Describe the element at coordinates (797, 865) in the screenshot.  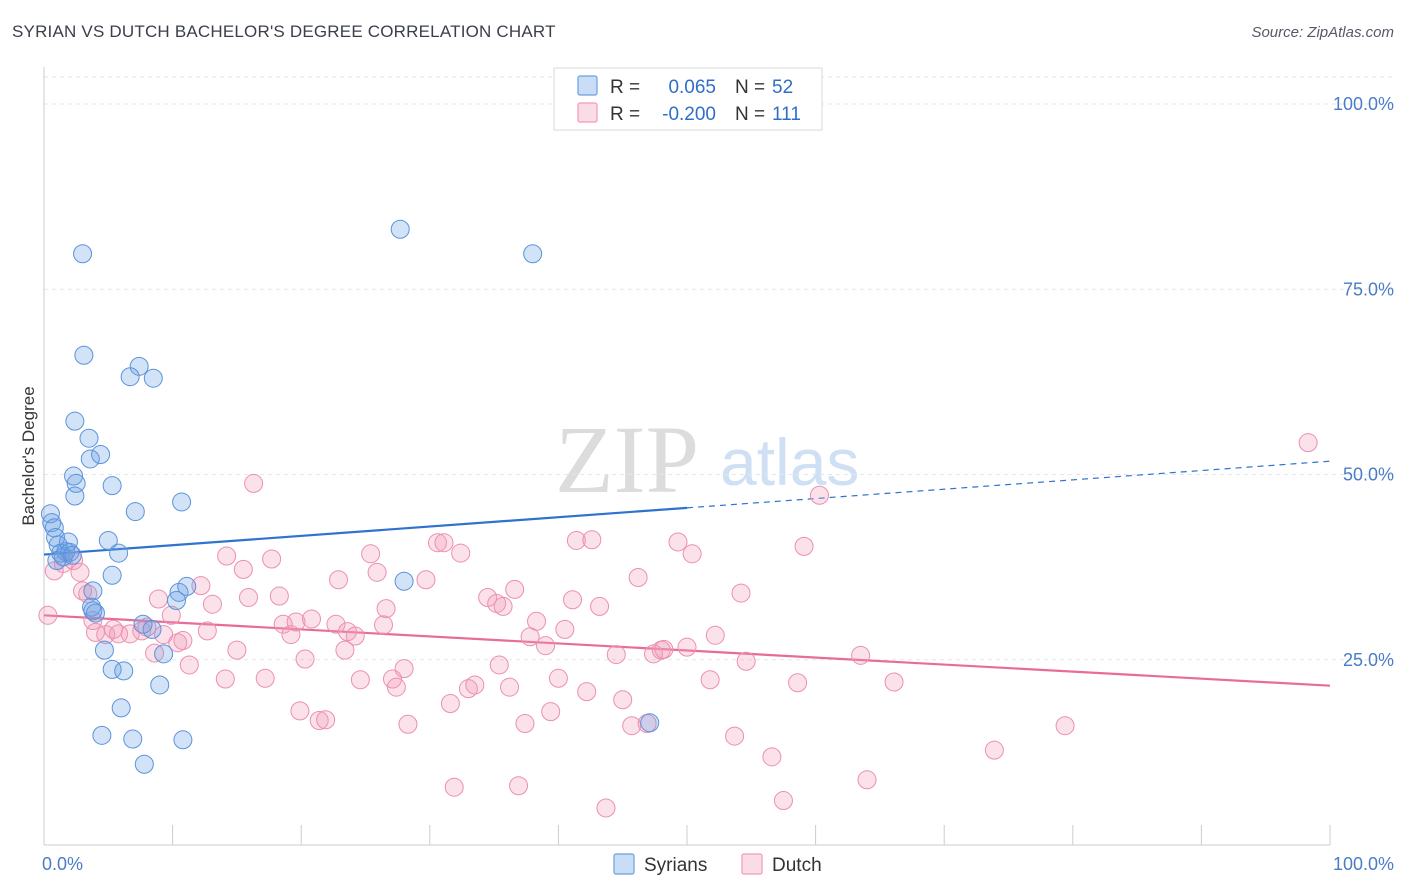
I see `legend-label-dutch: Dutch` at that location.